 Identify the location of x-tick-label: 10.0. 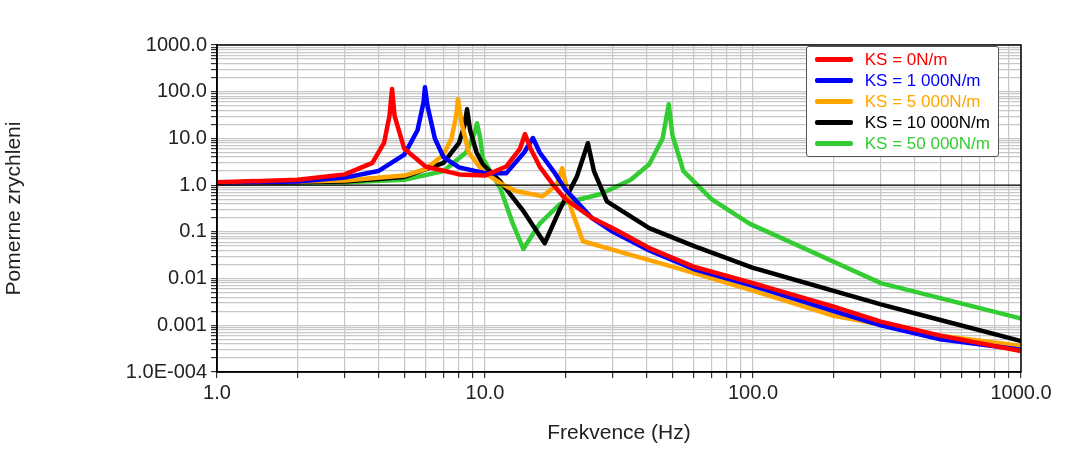
(485, 391).